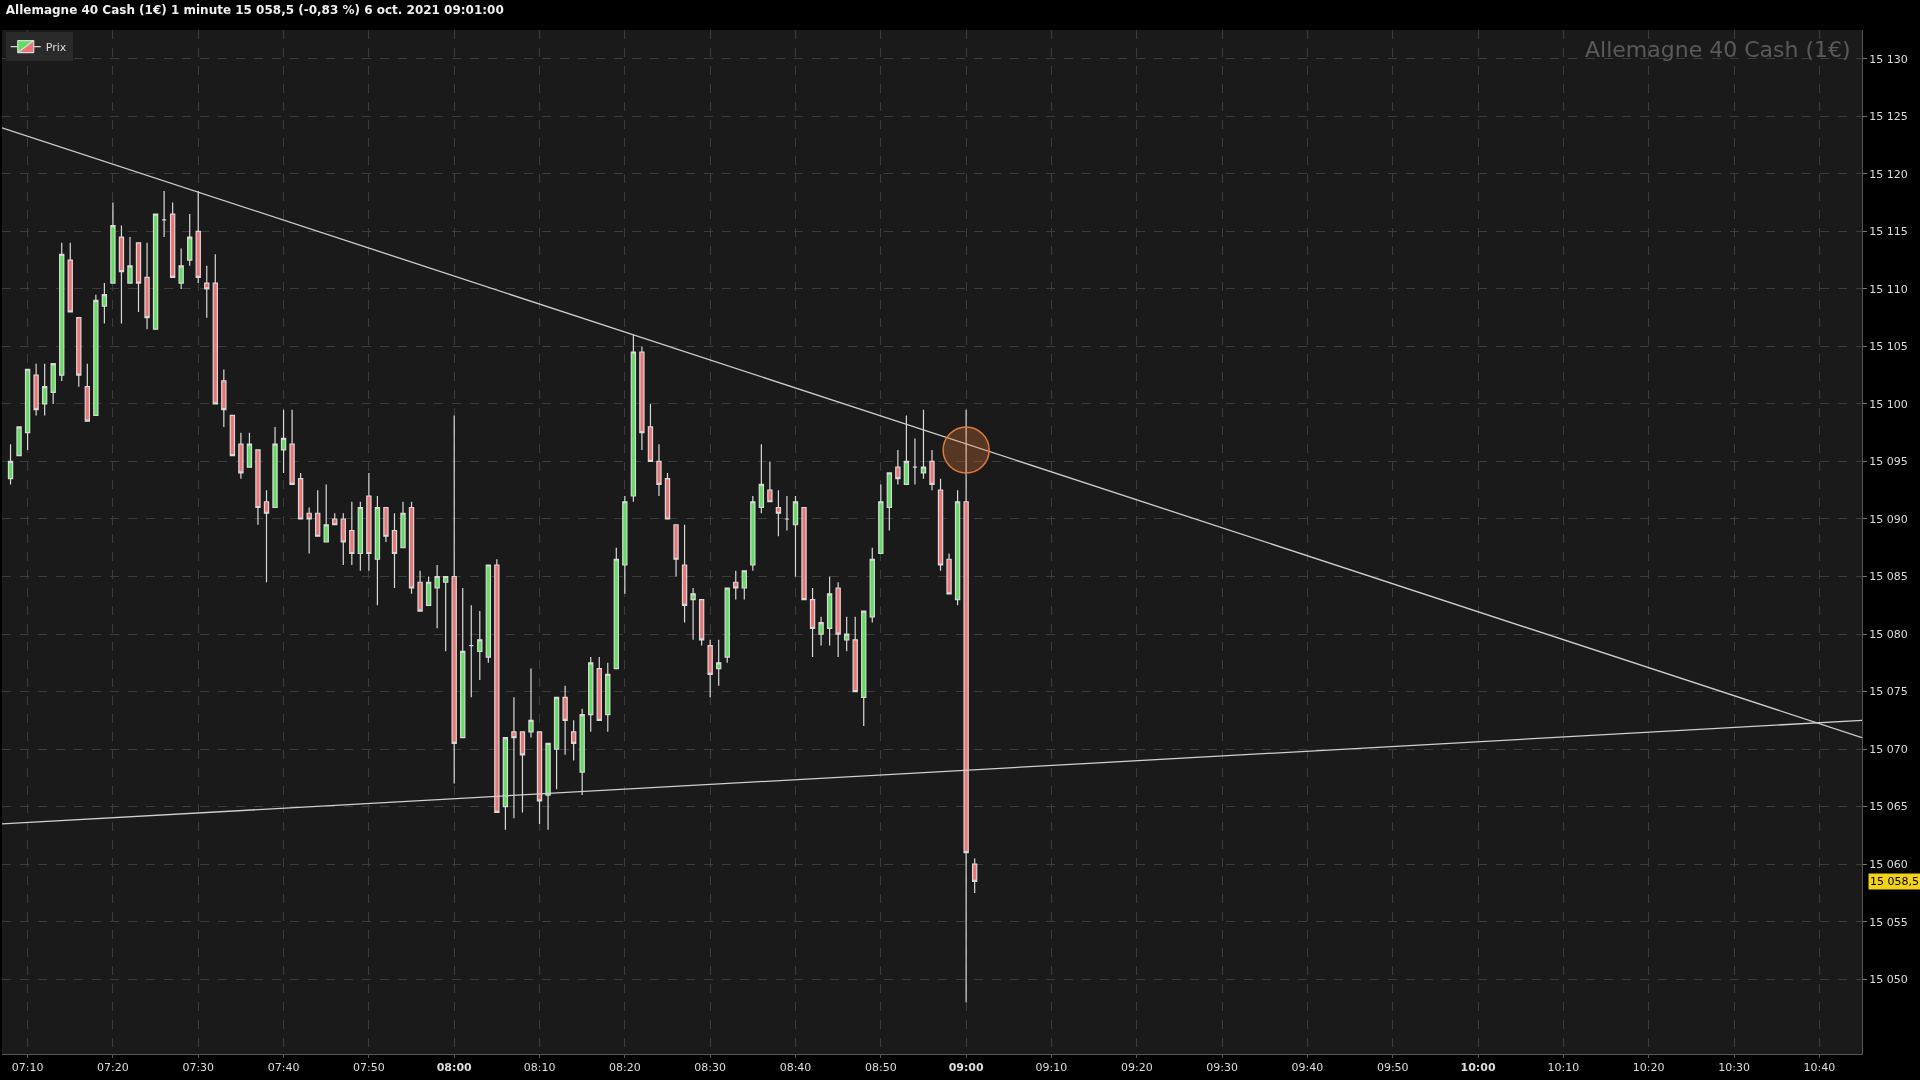  Describe the element at coordinates (454, 1068) in the screenshot. I see `x-tick-label: 08:00` at that location.